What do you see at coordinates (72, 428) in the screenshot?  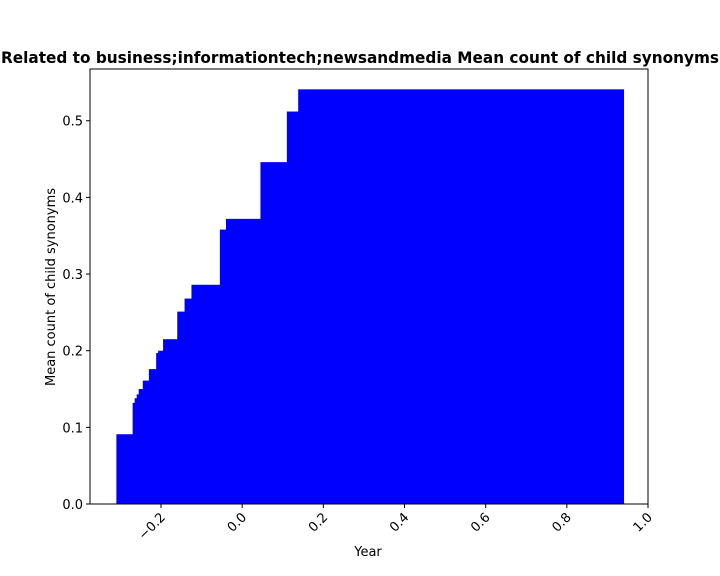 I see `y-tick-label: 0.1` at bounding box center [72, 428].